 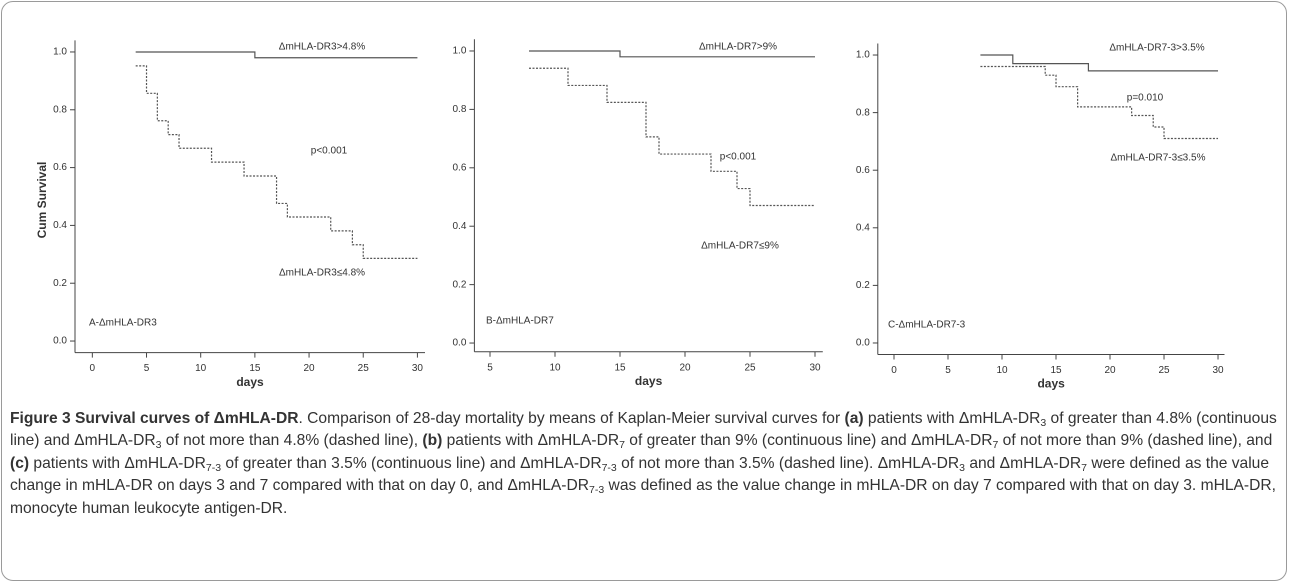 What do you see at coordinates (520, 321) in the screenshot?
I see `annotation: B-ΔmHLA-DR7` at bounding box center [520, 321].